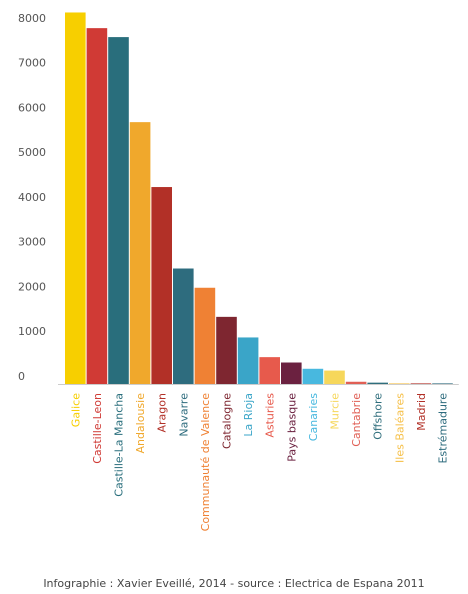 This screenshot has width=468, height=594. I want to click on y-tick-label: 2000, so click(32, 286).